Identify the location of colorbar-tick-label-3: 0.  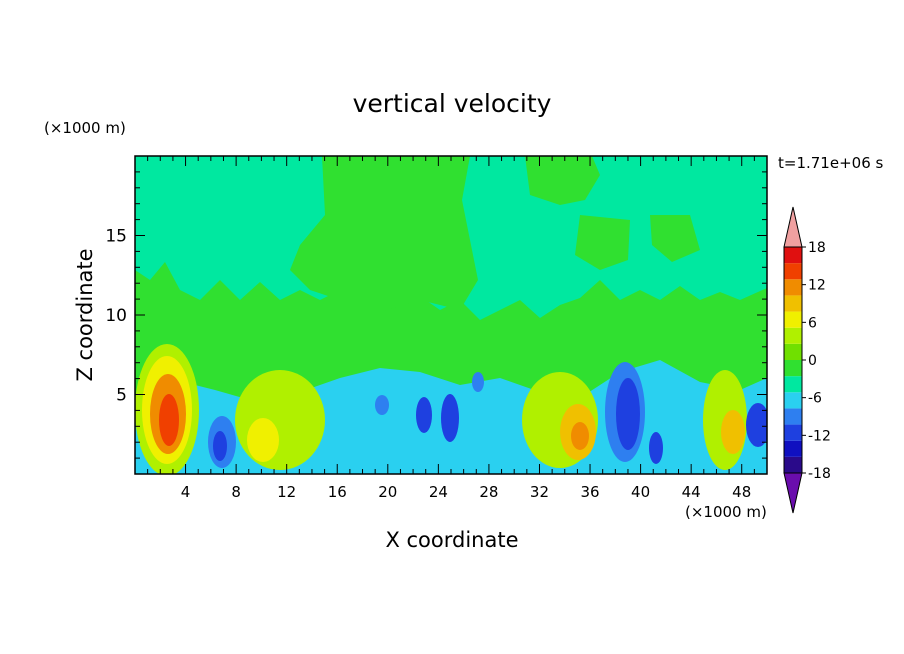
(812, 361).